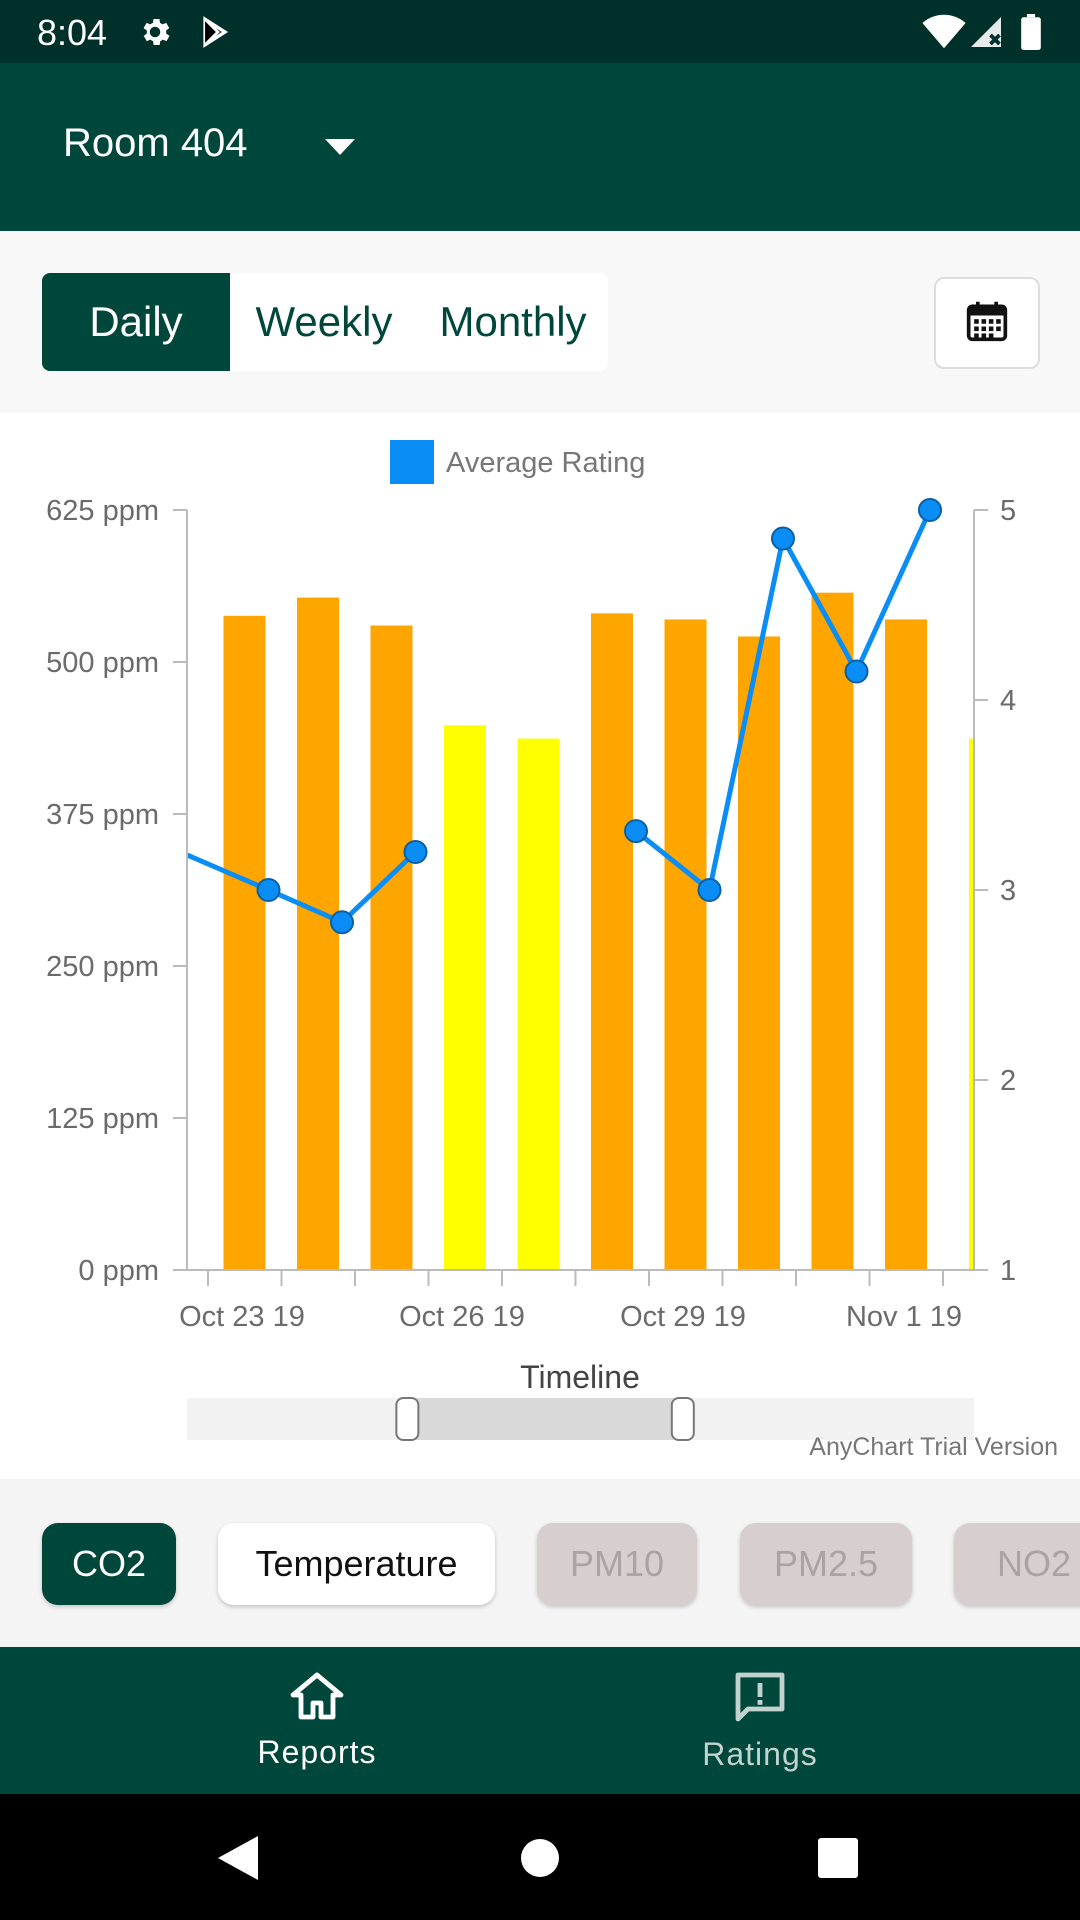  I want to click on trial-watermark: AnyChart Trial Version, so click(933, 1447).